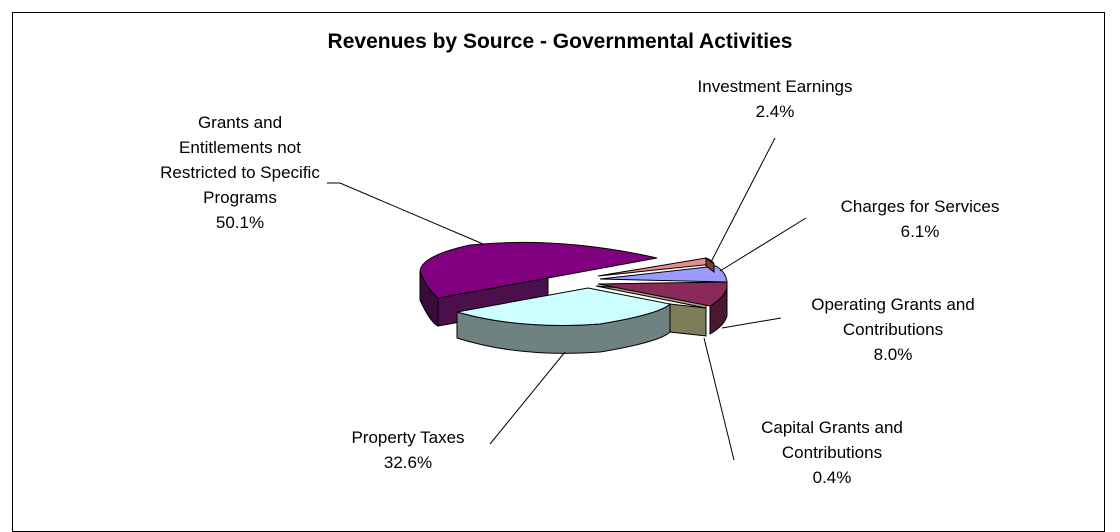 This screenshot has width=1120, height=532. I want to click on slice-label-operating-grants: Operating Grants and Contributions 8.0%, so click(892, 329).